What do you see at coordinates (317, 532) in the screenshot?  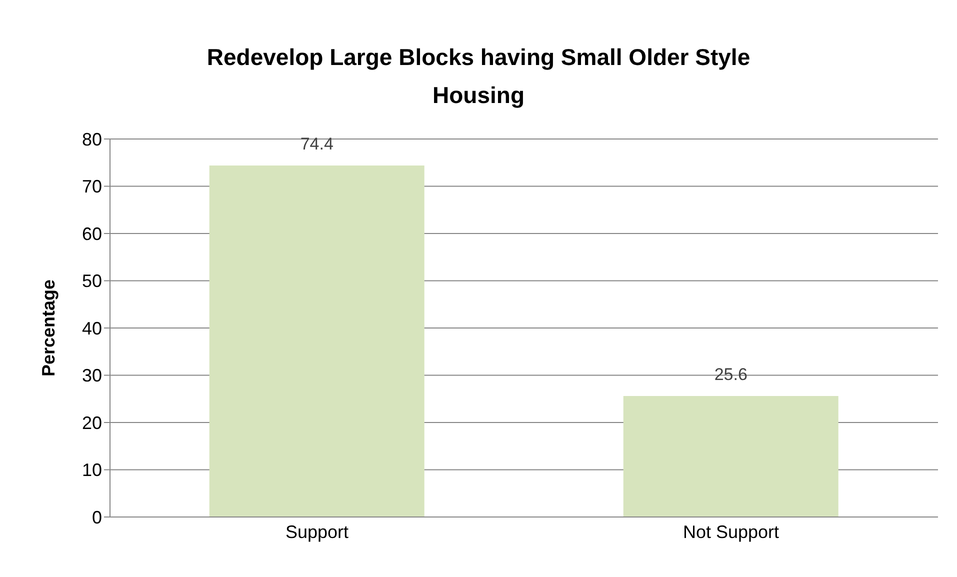 I see `x-tick-label: Support` at bounding box center [317, 532].